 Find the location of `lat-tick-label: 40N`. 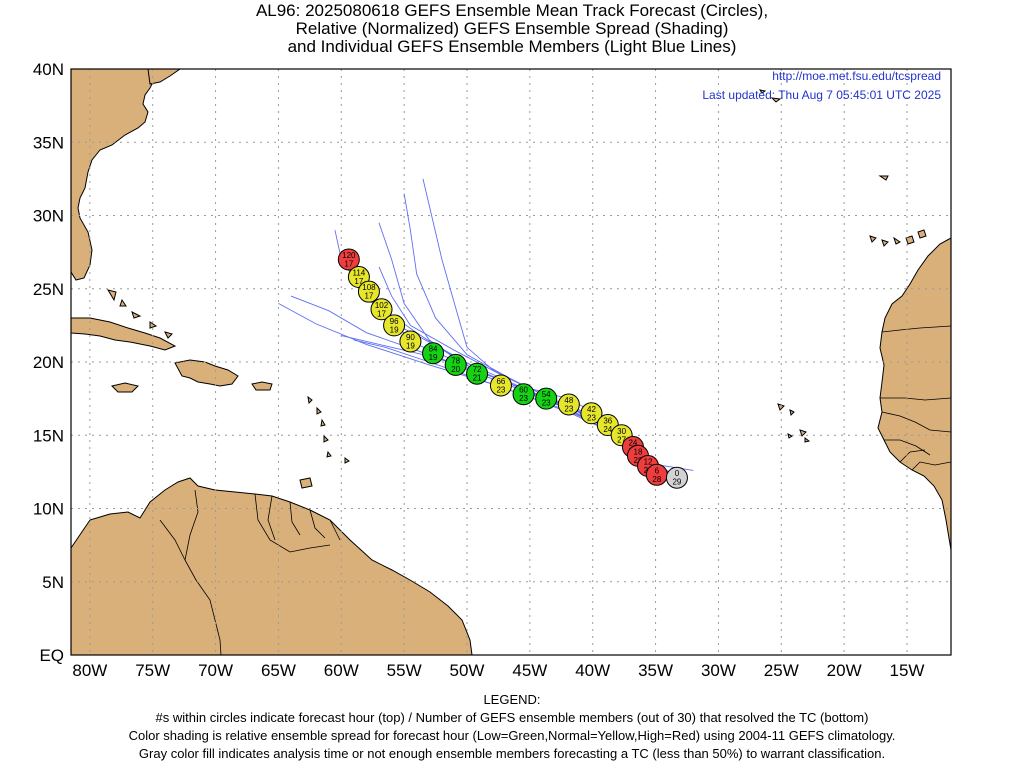

lat-tick-label: 40N is located at coordinates (48, 69).